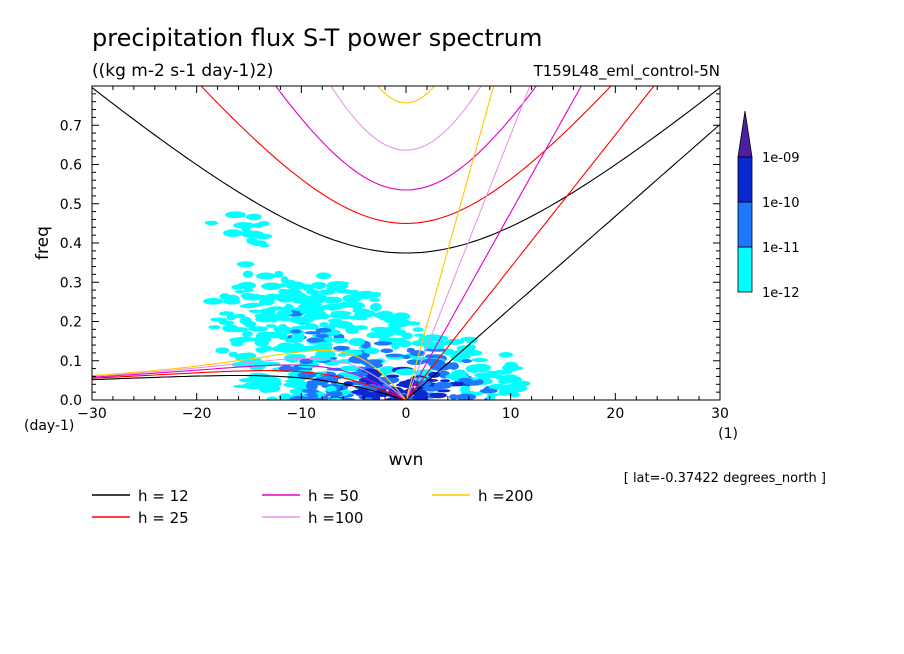  What do you see at coordinates (781, 248) in the screenshot?
I see `colorbar-label: 1e-11` at bounding box center [781, 248].